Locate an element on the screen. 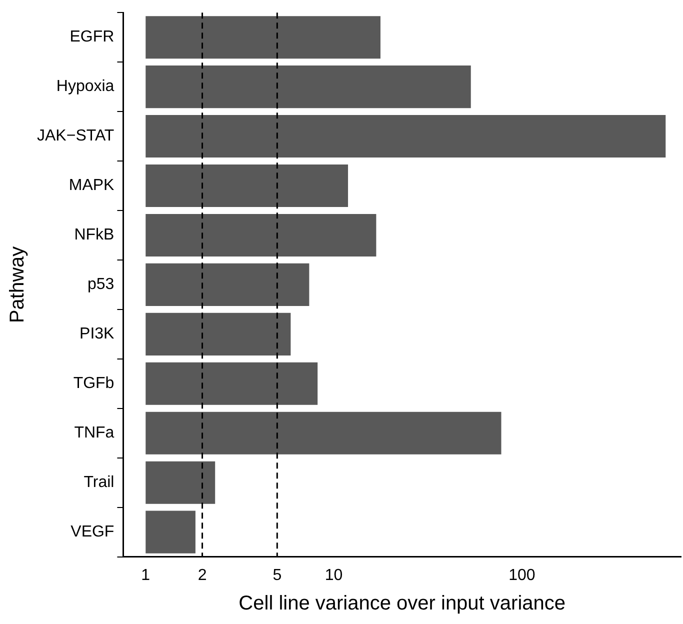 The height and width of the screenshot is (624, 683). y-tick-label: VEGF is located at coordinates (92, 531).